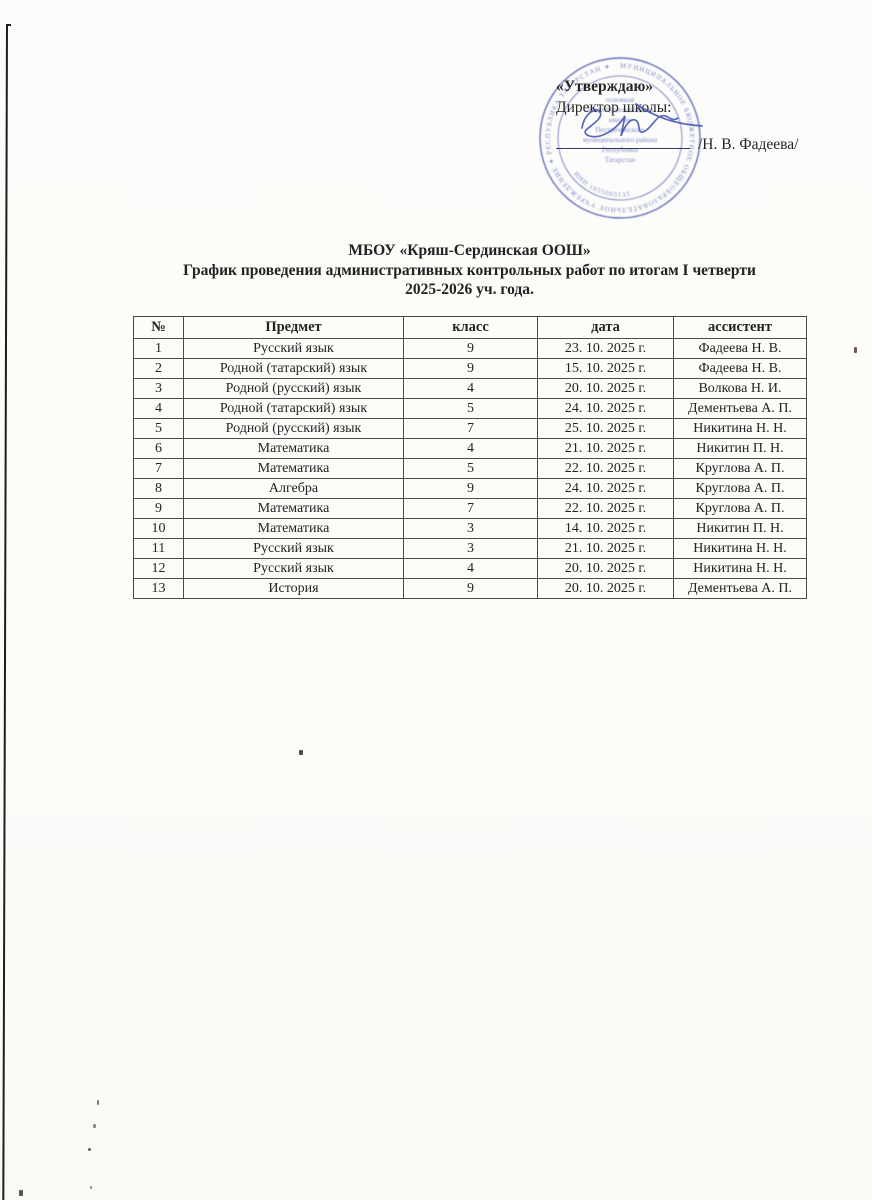 The height and width of the screenshot is (1200, 872). I want to click on approve-label: «Утверждаю», so click(605, 86).